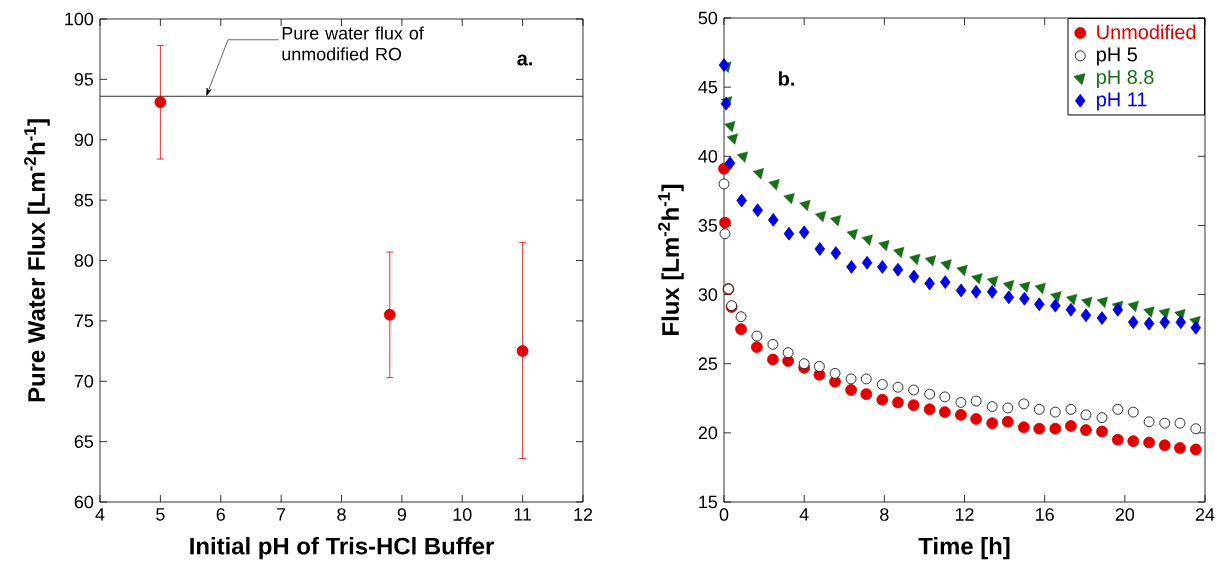 The image size is (1222, 586). Describe the element at coordinates (402, 514) in the screenshot. I see `x-tick-label: 9` at that location.